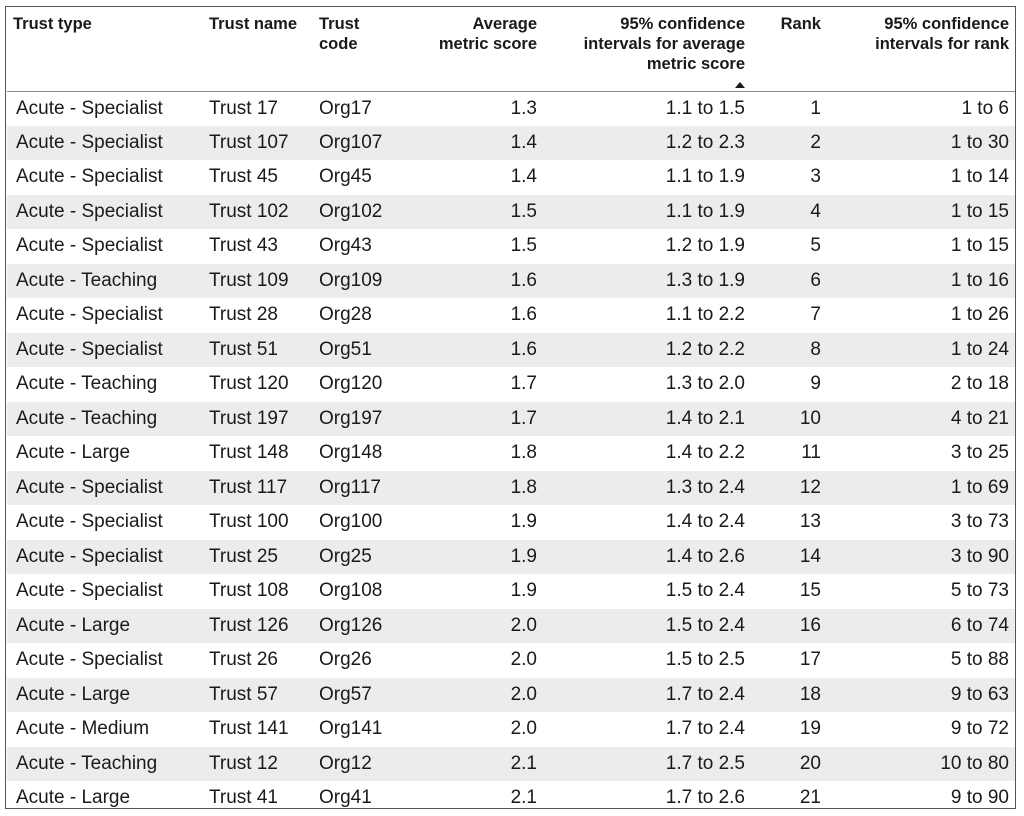  What do you see at coordinates (793, 211) in the screenshot?
I see `cell-rank: 4` at bounding box center [793, 211].